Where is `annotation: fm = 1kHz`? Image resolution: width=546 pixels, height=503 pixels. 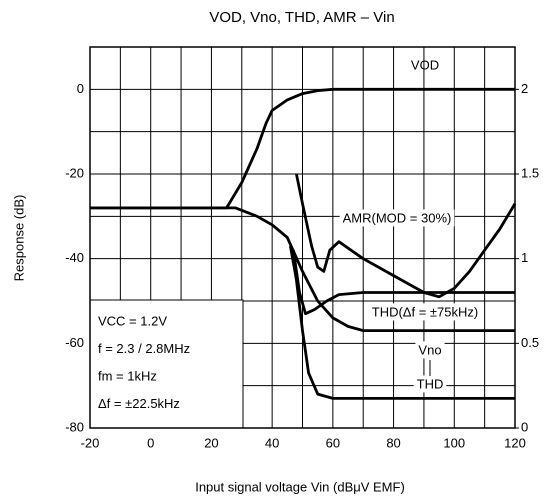
annotation: fm = 1kHz is located at coordinates (127, 375).